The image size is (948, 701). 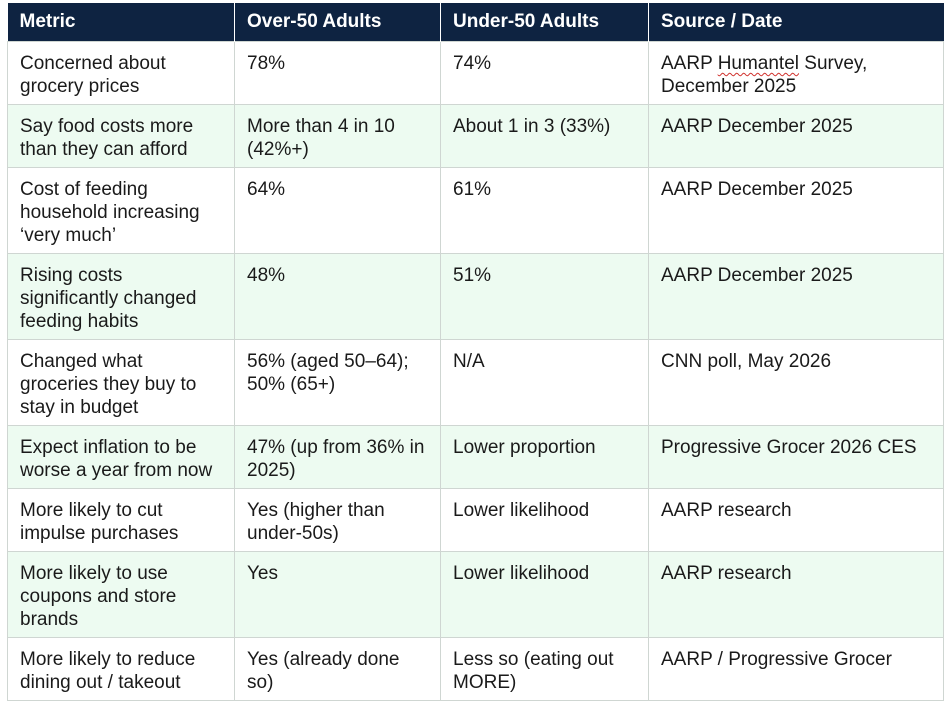 What do you see at coordinates (337, 296) in the screenshot?
I see `cell-over-50: 48%` at bounding box center [337, 296].